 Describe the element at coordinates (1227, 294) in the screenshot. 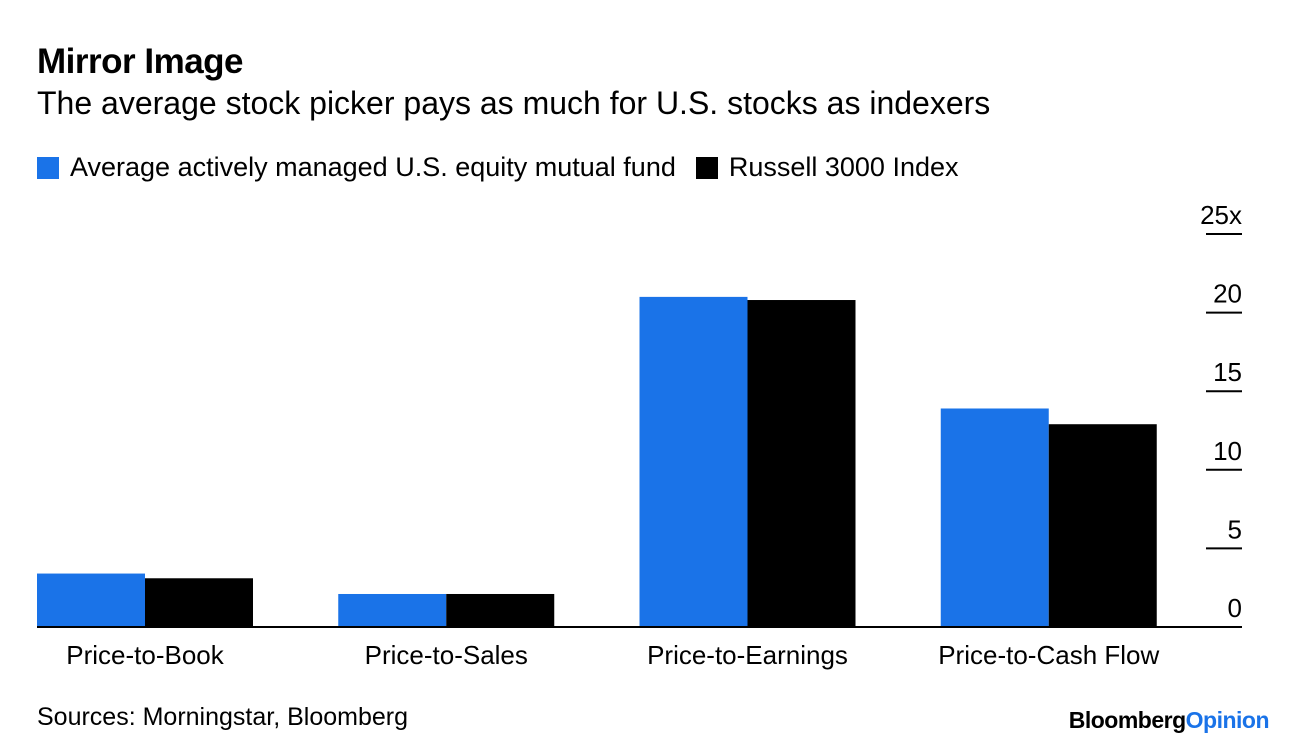

I see `y-tick-label: 20` at that location.